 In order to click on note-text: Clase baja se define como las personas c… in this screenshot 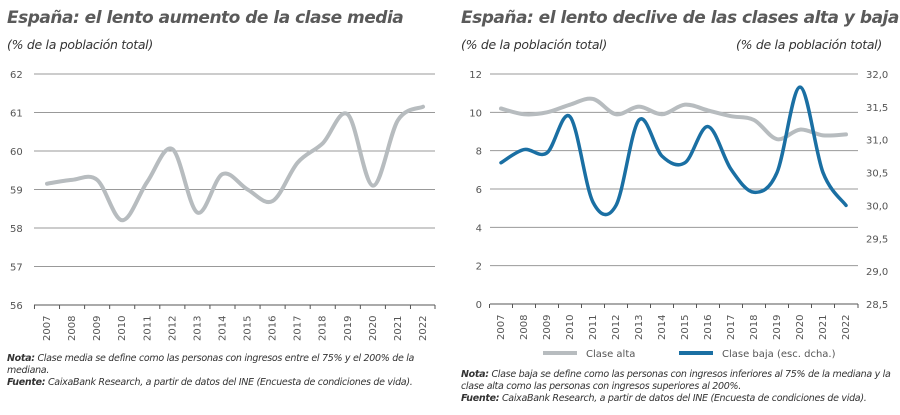, I will do `click(676, 380)`.